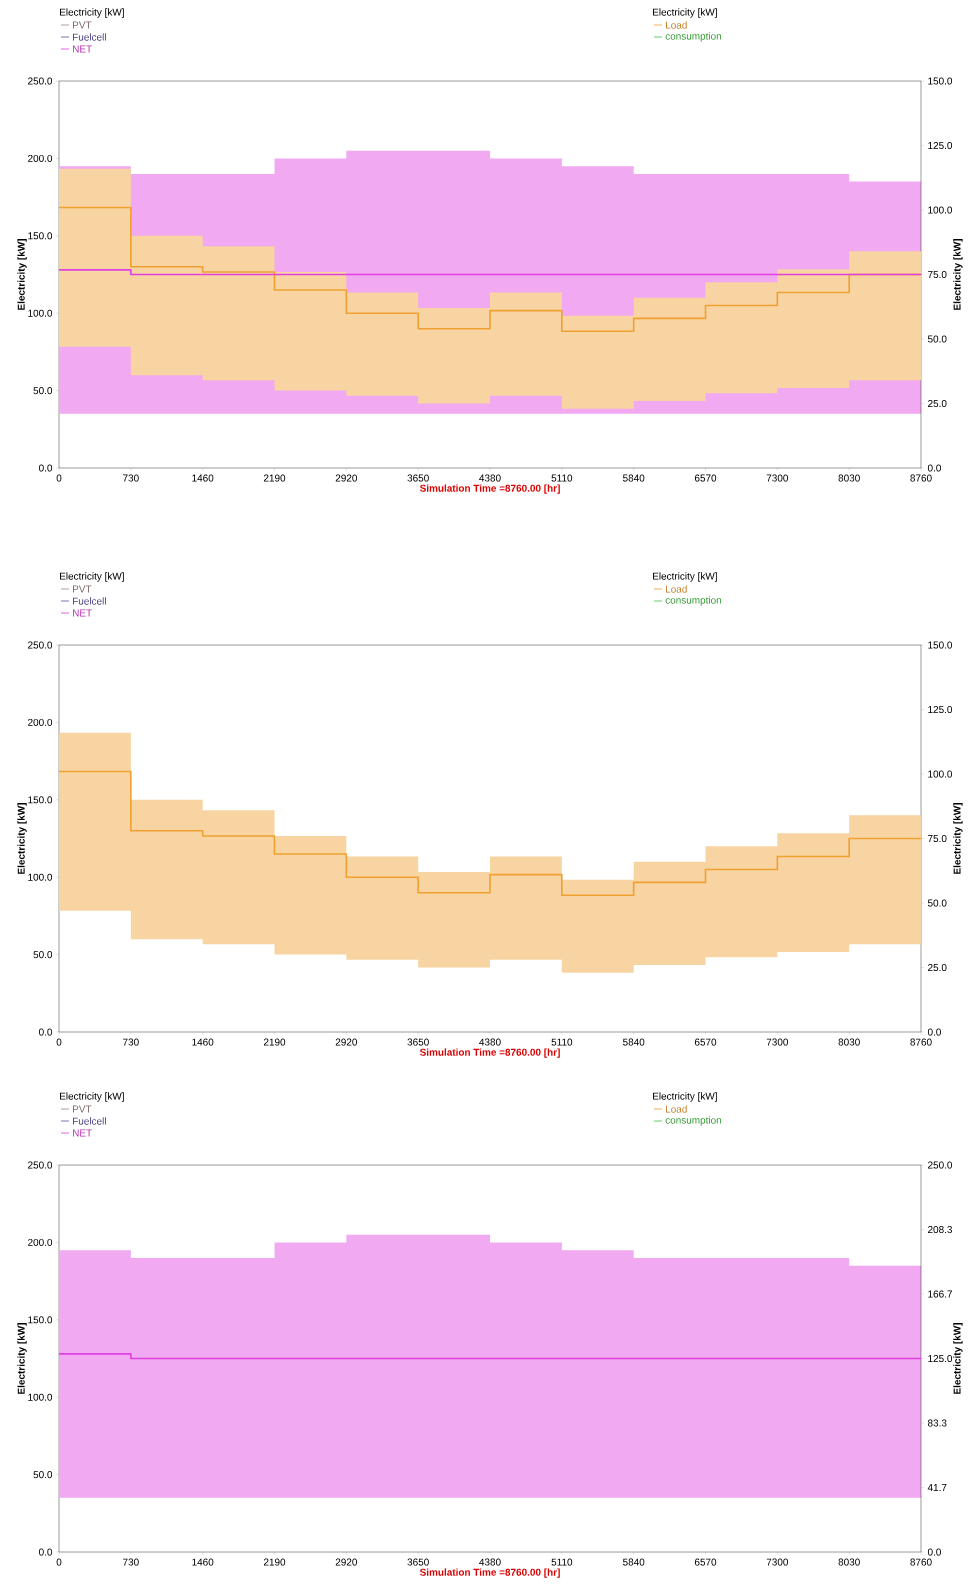 The width and height of the screenshot is (971, 1586). What do you see at coordinates (937, 274) in the screenshot?
I see `y2-tick-label: 75.0` at bounding box center [937, 274].